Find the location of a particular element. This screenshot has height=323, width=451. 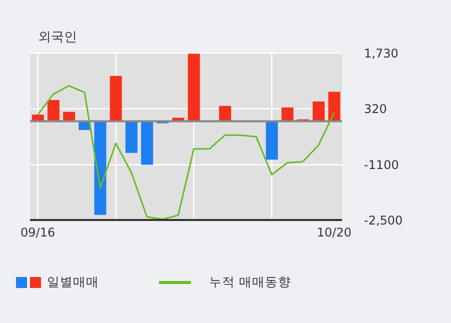

y-tick-label: 1,730 is located at coordinates (381, 53).